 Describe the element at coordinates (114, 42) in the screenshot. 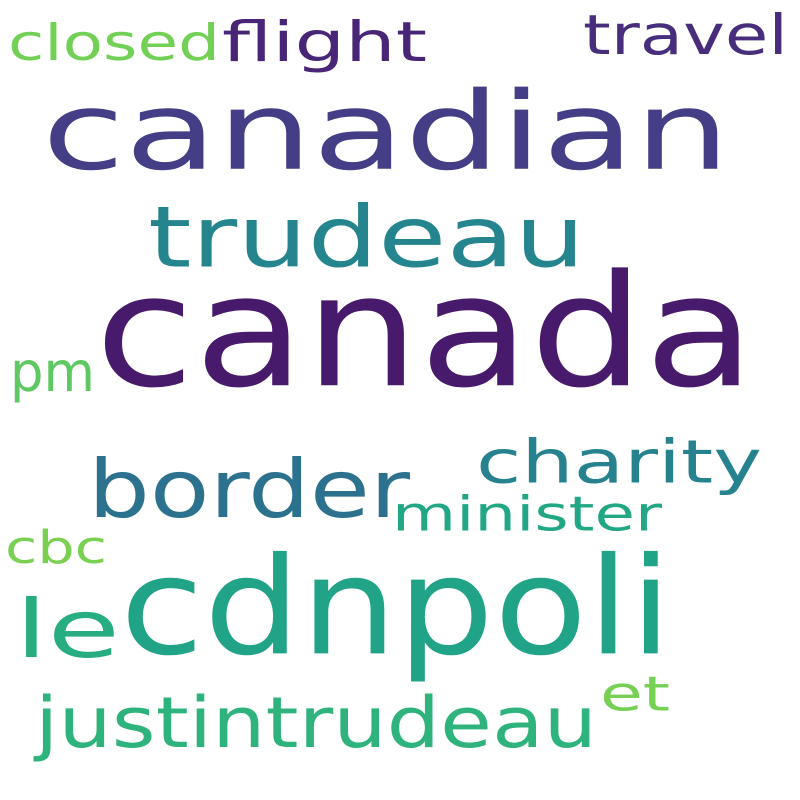

I see `word-closed: closed` at that location.